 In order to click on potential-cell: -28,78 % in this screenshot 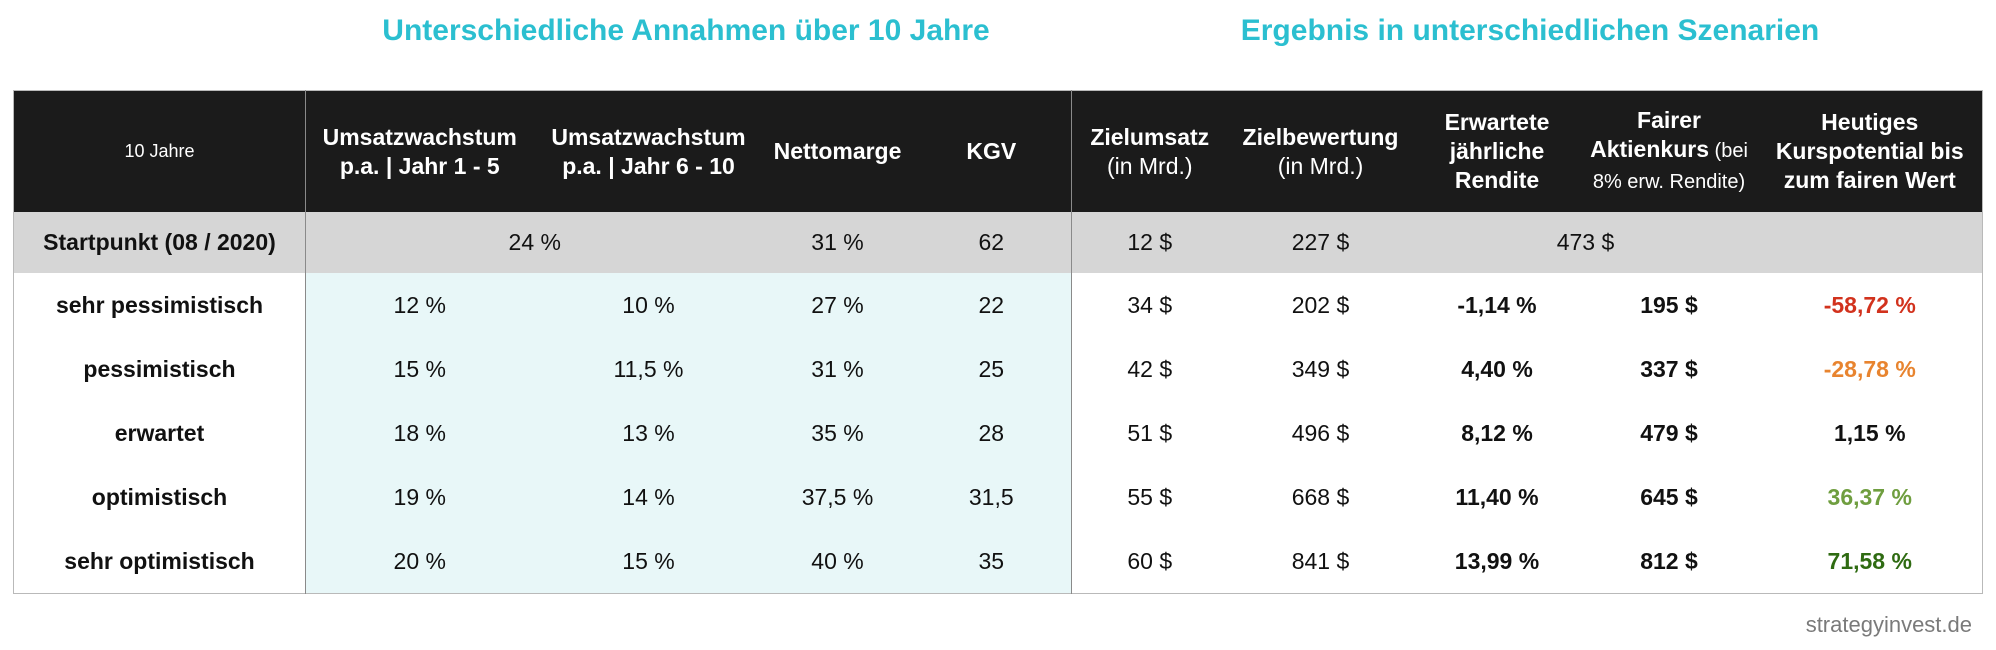, I will do `click(1869, 368)`.